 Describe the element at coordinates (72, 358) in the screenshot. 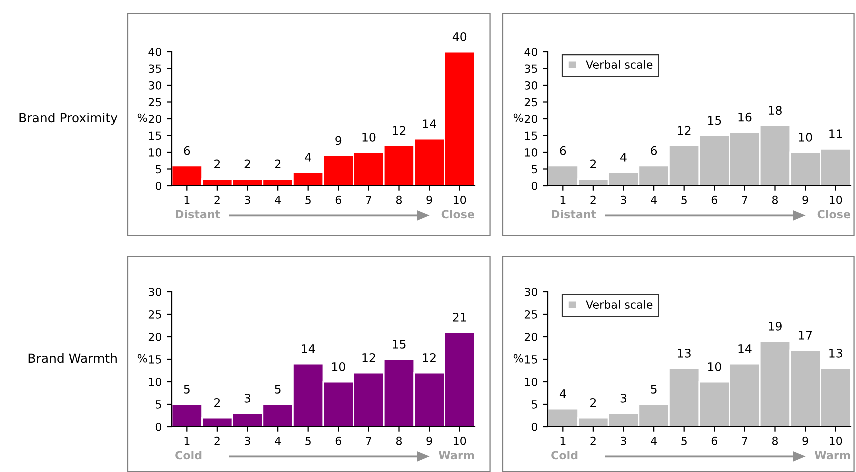

I see `text: Brand Warmth` at that location.